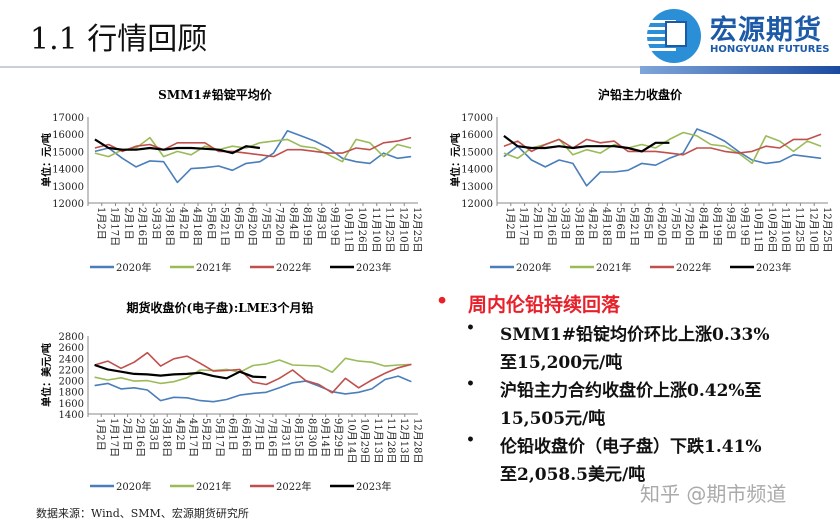  Describe the element at coordinates (335, 226) in the screenshot. I see `x-tick-label: 9月19日` at that location.